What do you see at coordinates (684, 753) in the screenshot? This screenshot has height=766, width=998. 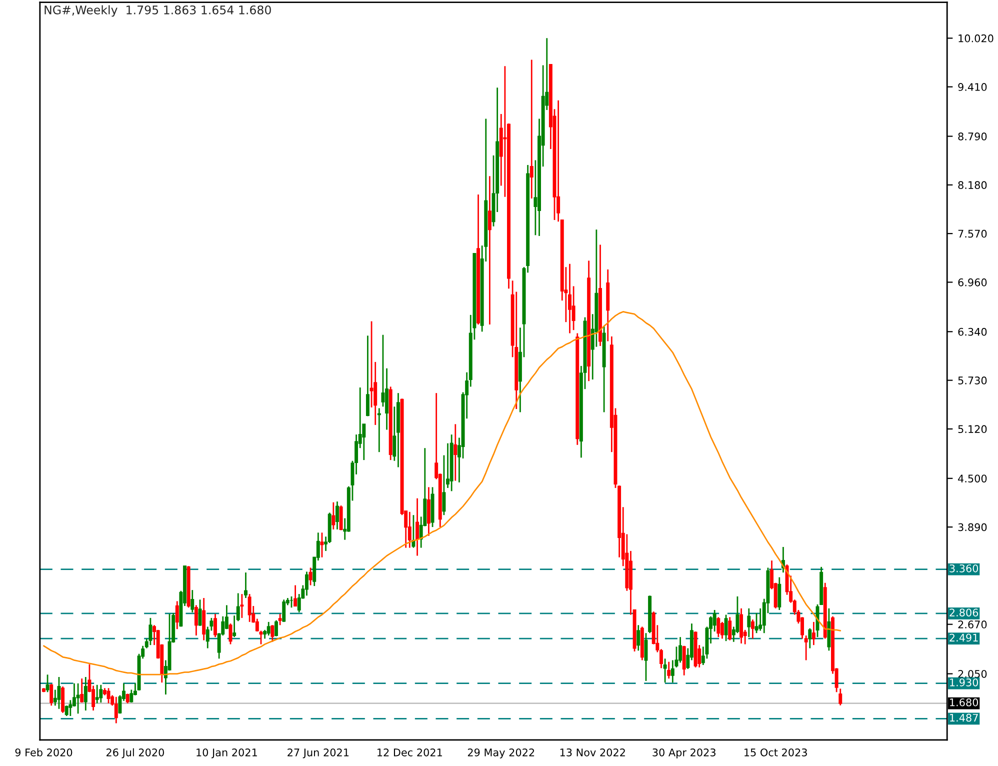 I see `x-tick-label: 30 Apr 2023` at bounding box center [684, 753].